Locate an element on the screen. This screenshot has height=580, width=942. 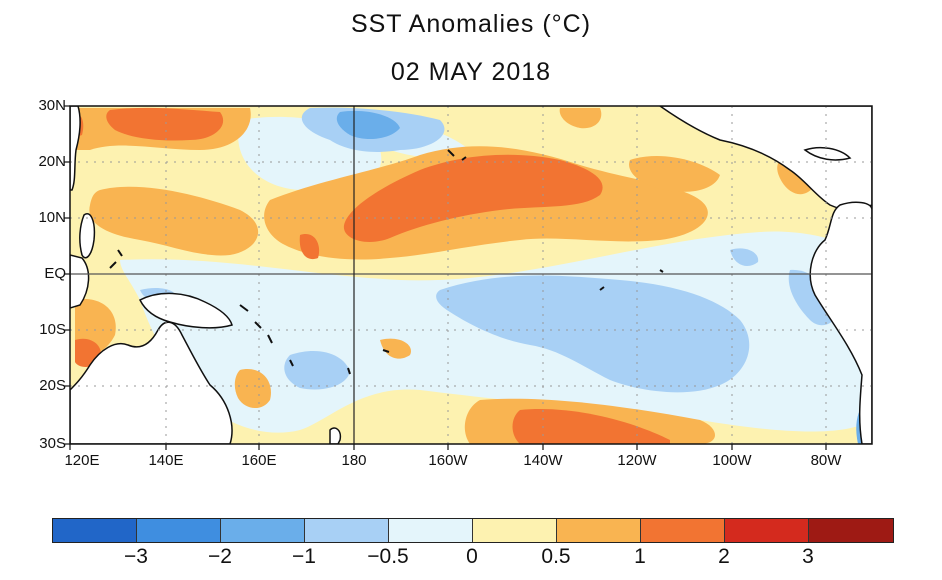
lon-label-80w: 80W is located at coordinates (826, 460).